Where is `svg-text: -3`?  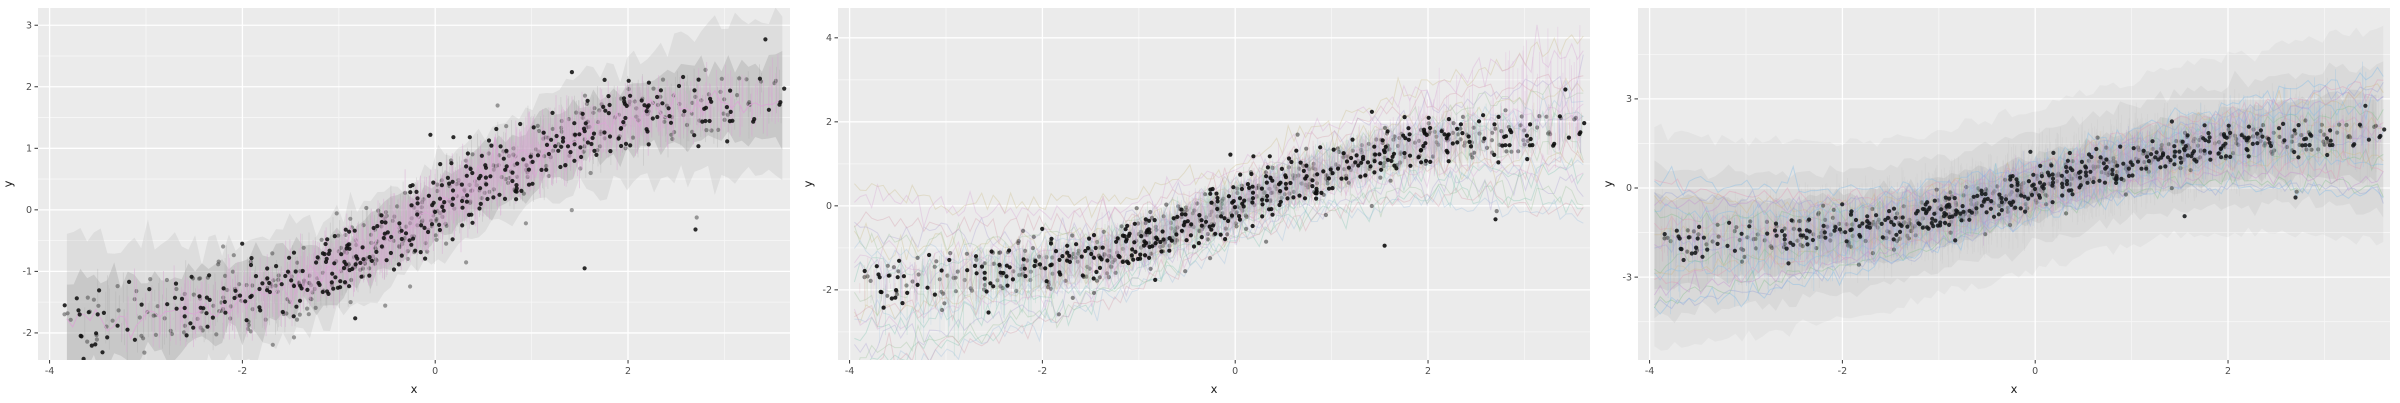
svg-text: -3 is located at coordinates (1627, 277).